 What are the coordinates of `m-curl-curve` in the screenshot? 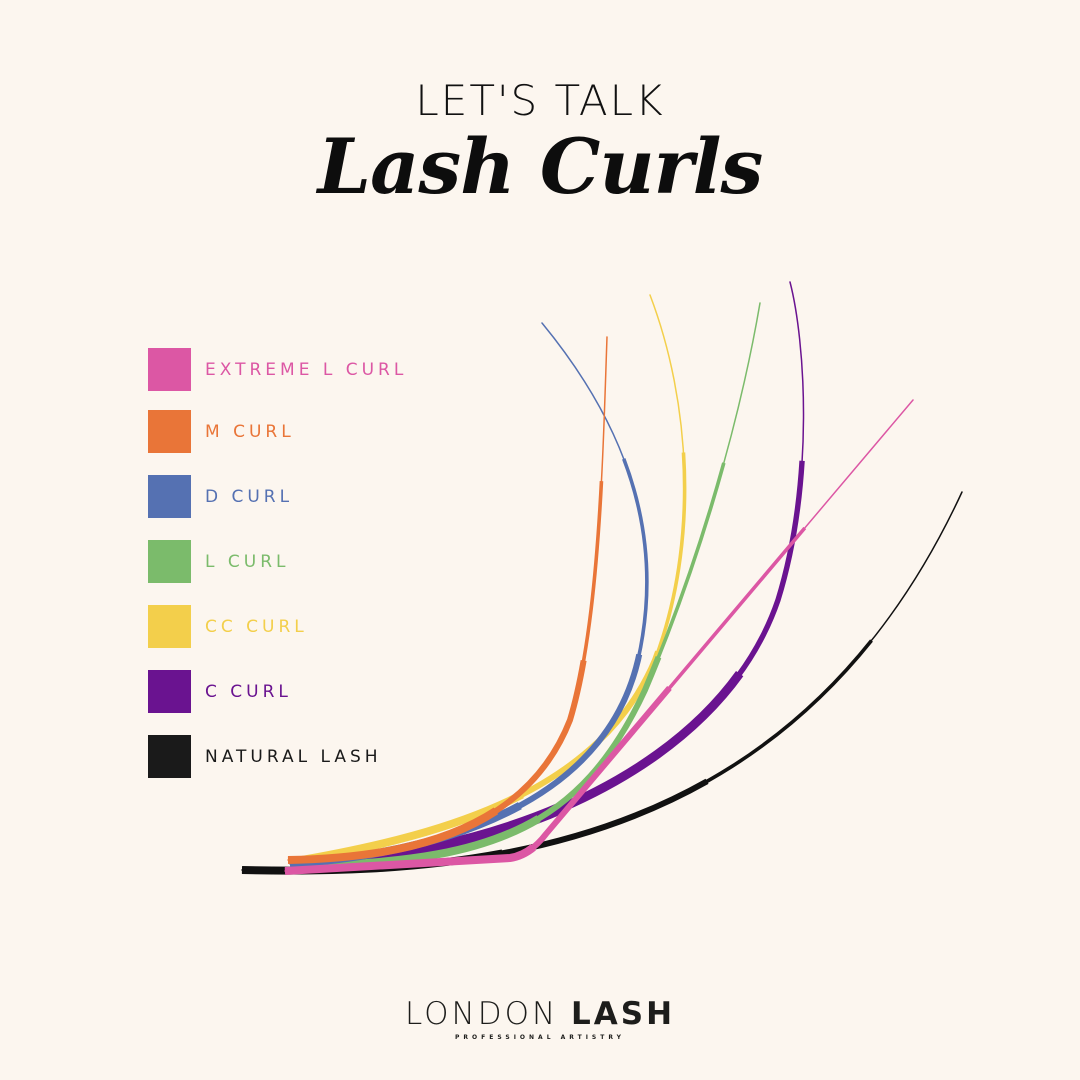 It's located at (449, 600).